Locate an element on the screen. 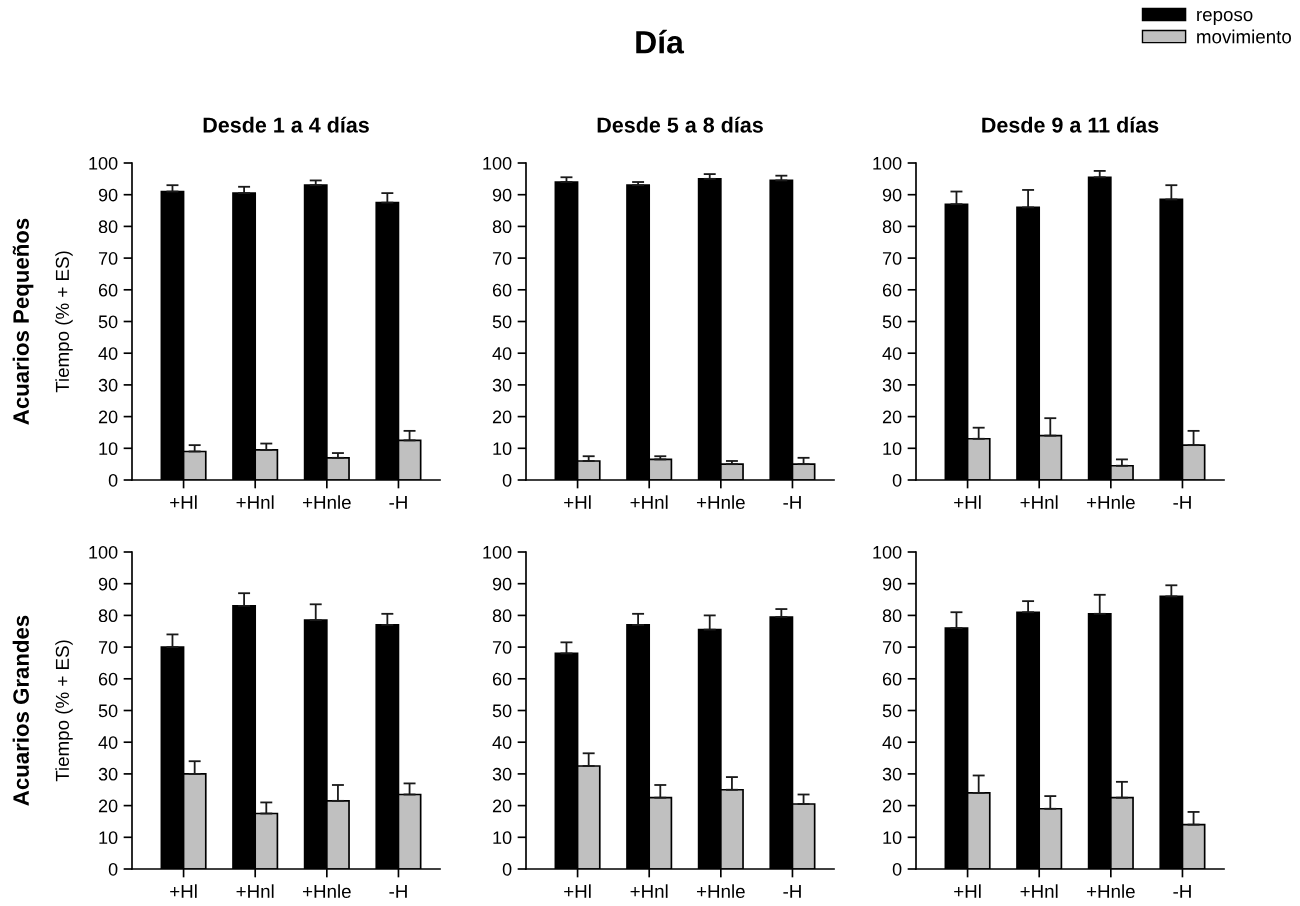 The height and width of the screenshot is (906, 1300). text: Acuarios Pequeños is located at coordinates (23, 321).